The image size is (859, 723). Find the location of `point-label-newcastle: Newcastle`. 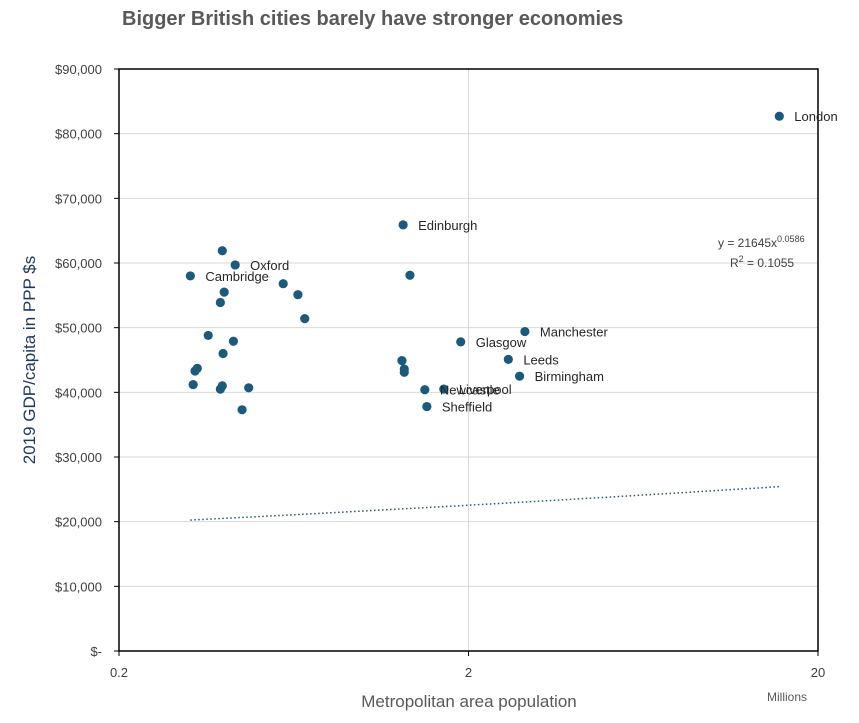

point-label-newcastle: Newcastle is located at coordinates (470, 390).